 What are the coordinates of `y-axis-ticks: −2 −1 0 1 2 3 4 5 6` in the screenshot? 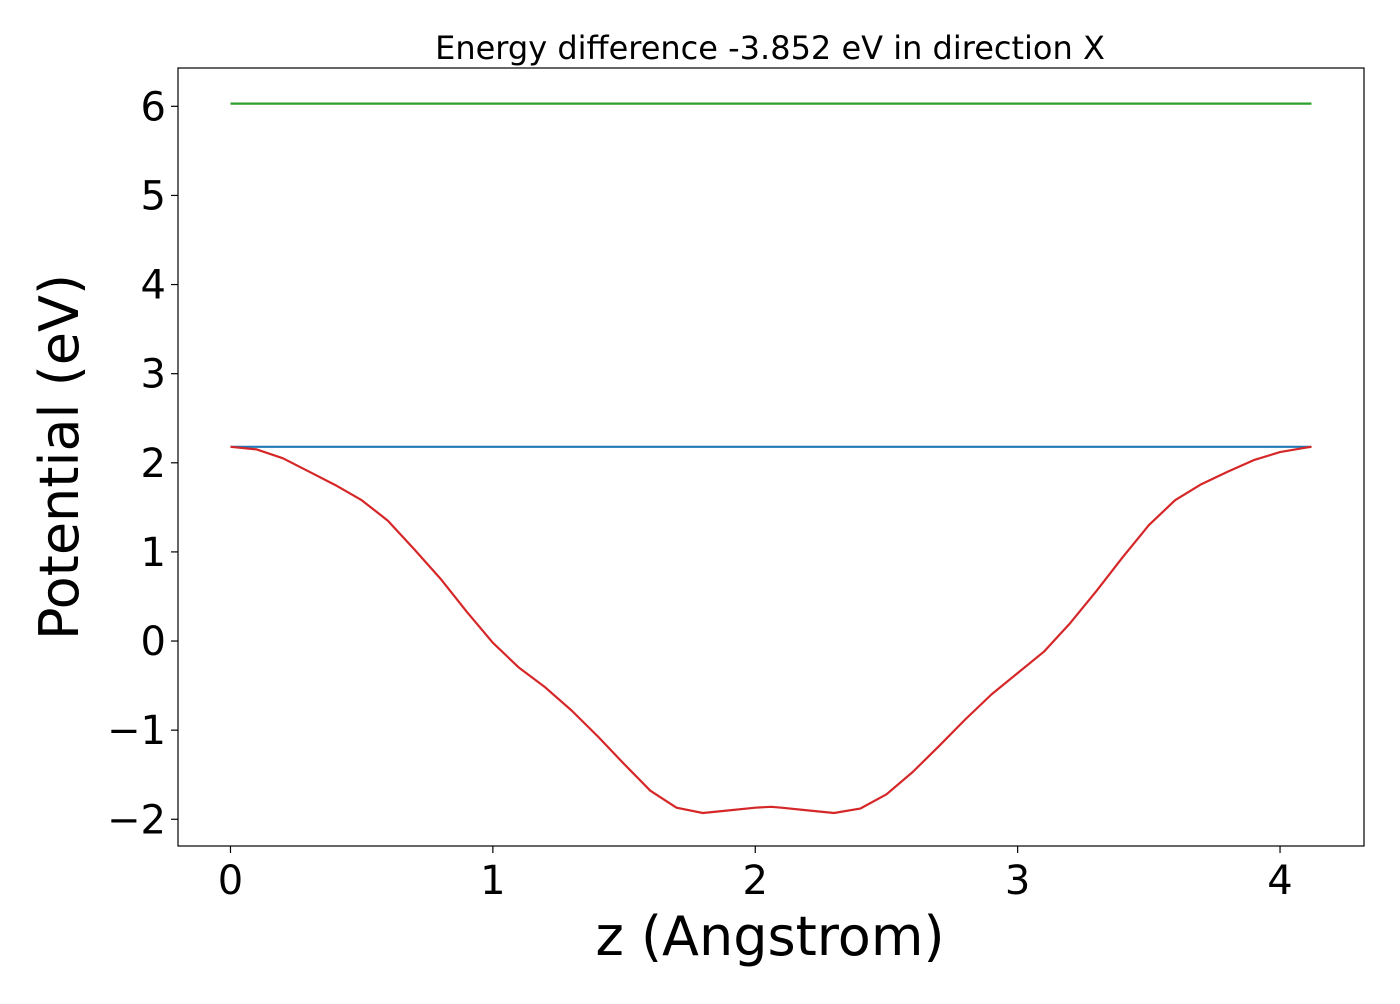 It's located at (142, 463).